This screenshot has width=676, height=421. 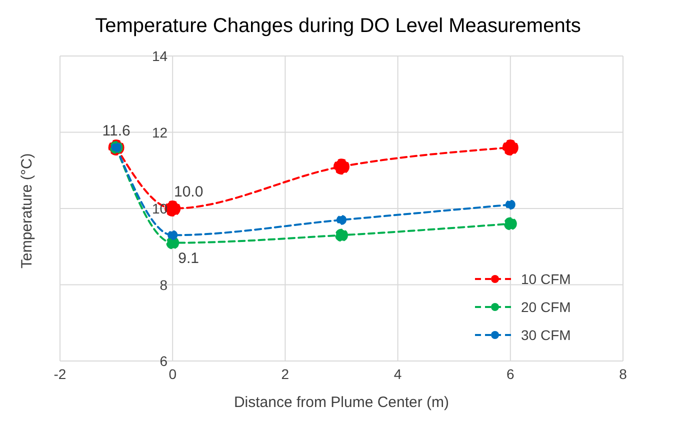 What do you see at coordinates (398, 374) in the screenshot?
I see `x-tick-label: 4` at bounding box center [398, 374].